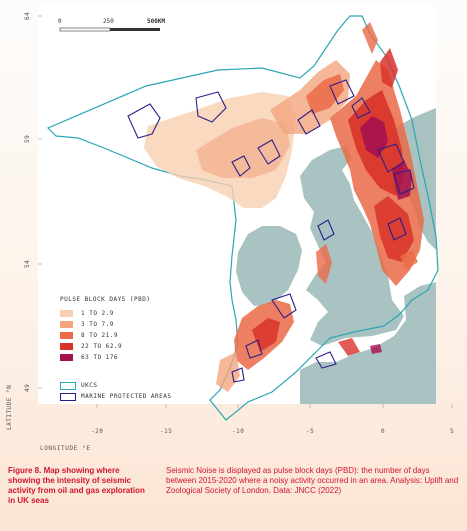 The image size is (467, 531). Describe the element at coordinates (68, 385) in the screenshot. I see `ukcs-swatch` at that location.